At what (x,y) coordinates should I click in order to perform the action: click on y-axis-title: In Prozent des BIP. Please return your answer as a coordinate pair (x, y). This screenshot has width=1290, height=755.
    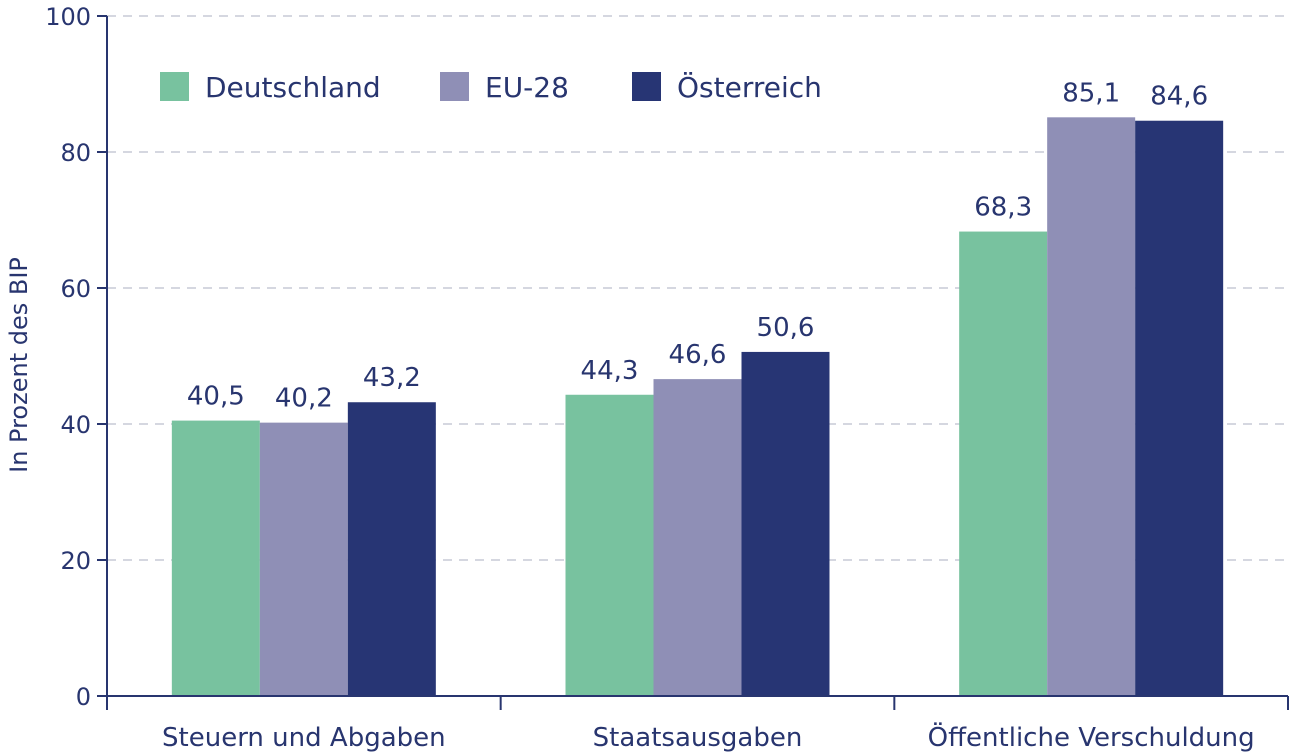
    Looking at the image, I should click on (19, 365).